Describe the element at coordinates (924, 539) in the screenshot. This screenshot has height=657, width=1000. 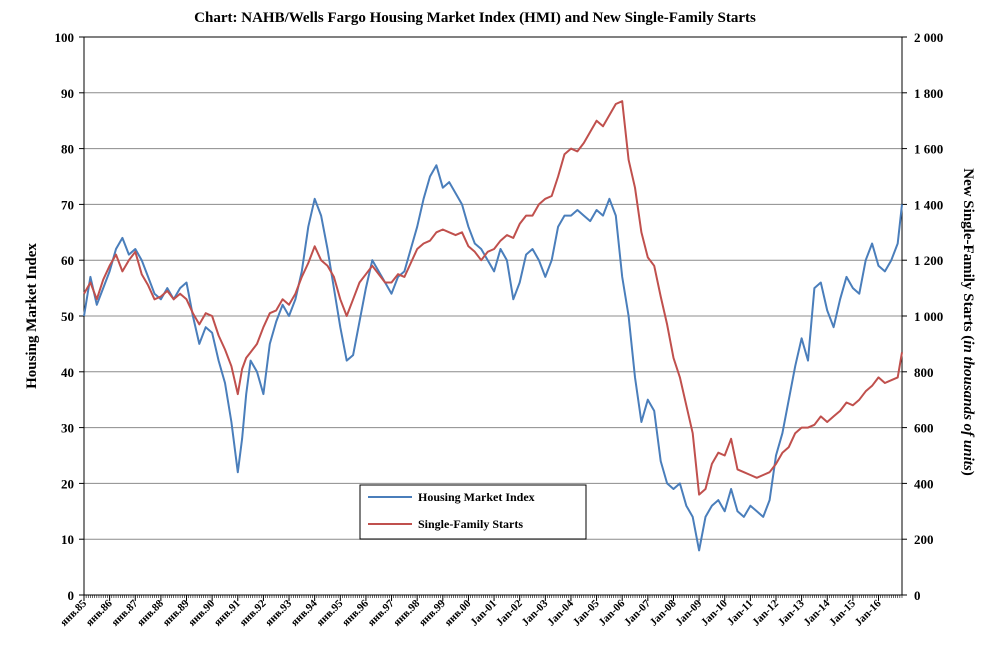
I see `right-tick-label: 200` at that location.